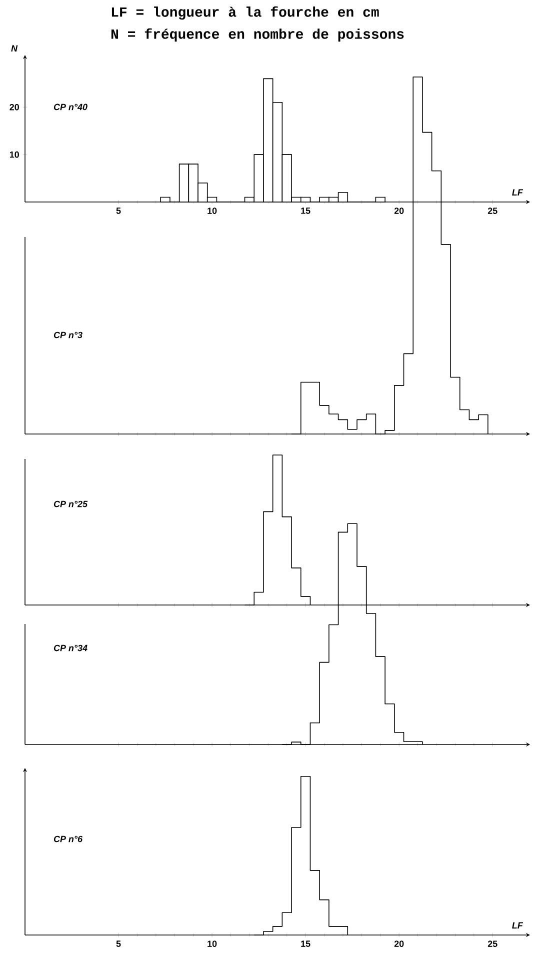 This screenshot has height=967, width=546. What do you see at coordinates (68, 335) in the screenshot?
I see `annotation: CP n°3` at bounding box center [68, 335].